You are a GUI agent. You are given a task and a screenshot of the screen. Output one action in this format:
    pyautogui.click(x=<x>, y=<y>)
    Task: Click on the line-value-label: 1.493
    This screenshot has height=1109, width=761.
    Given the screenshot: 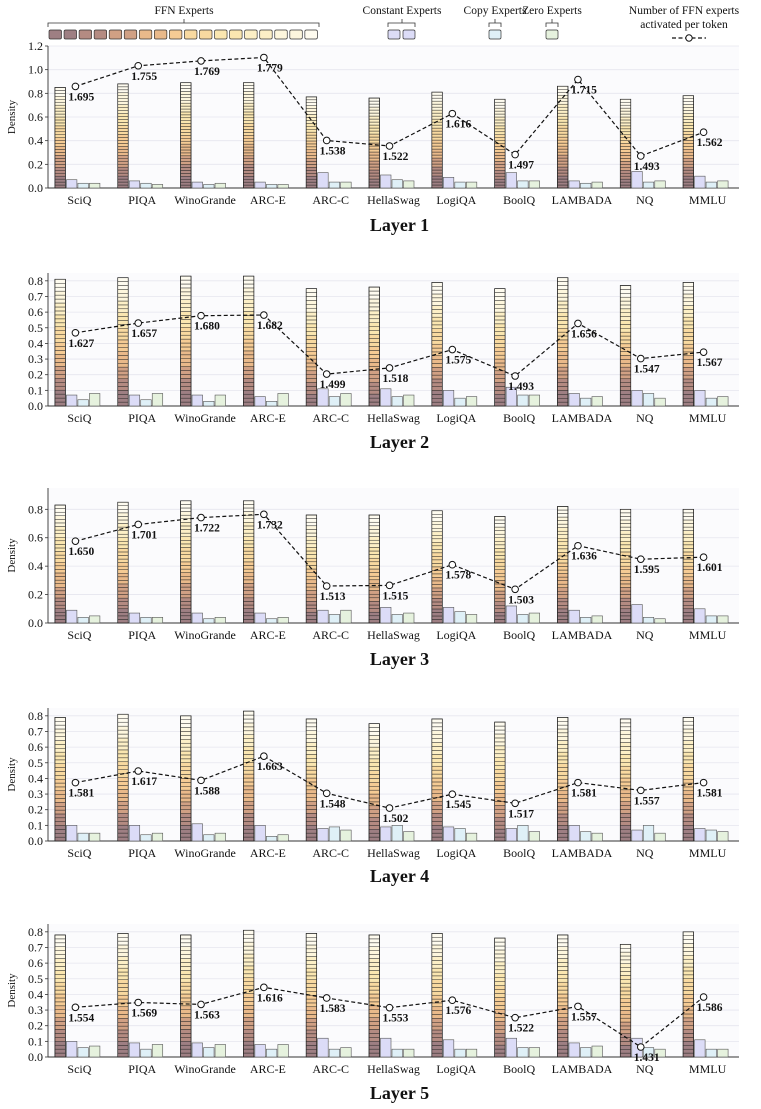 What is the action you would take?
    pyautogui.click(x=521, y=387)
    